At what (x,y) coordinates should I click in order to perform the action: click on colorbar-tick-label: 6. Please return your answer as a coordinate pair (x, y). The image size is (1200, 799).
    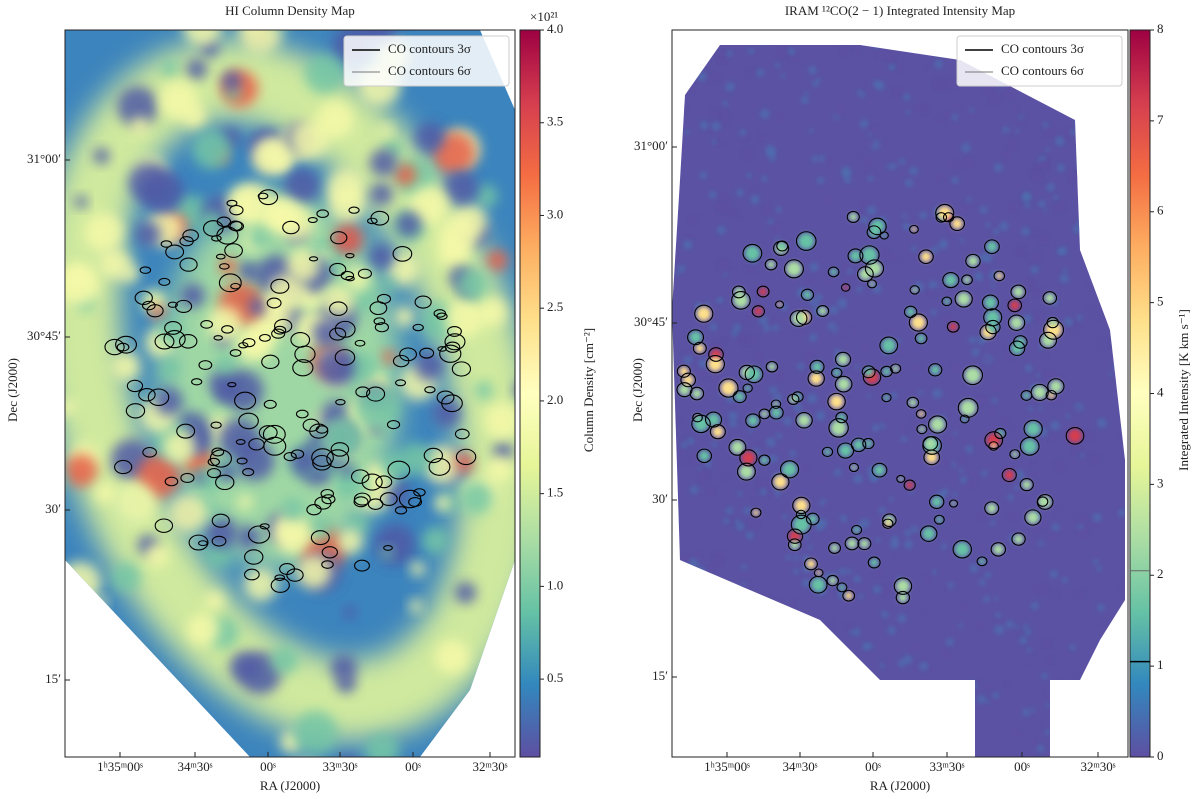
    Looking at the image, I should click on (1160, 210).